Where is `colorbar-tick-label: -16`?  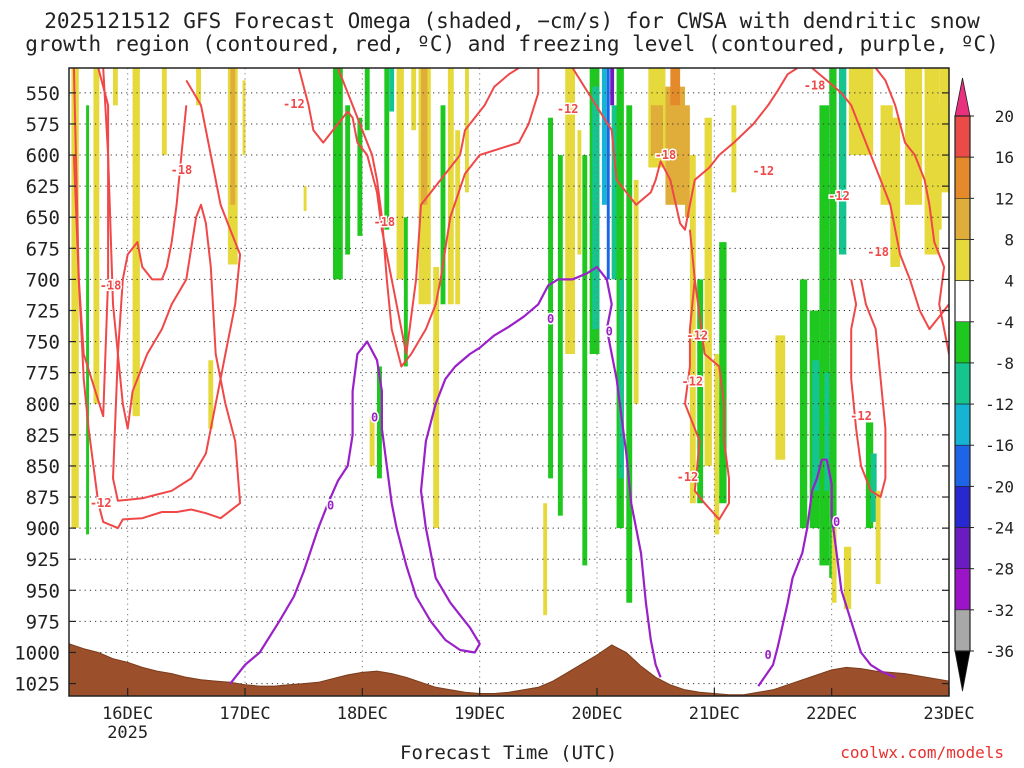 colorbar-tick-label: -16 is located at coordinates (999, 445).